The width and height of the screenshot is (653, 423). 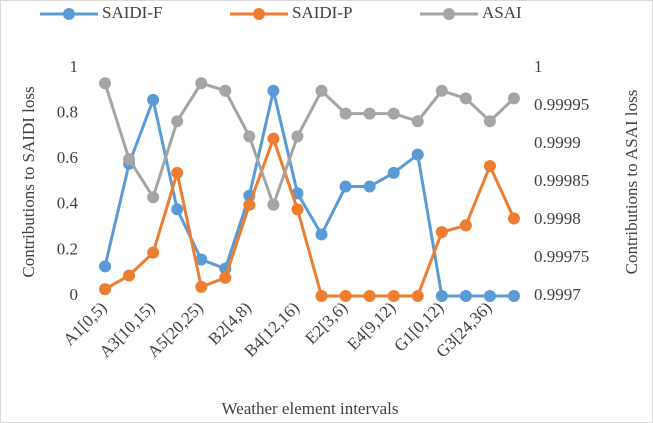 What do you see at coordinates (74, 66) in the screenshot?
I see `y-tick-label: 1` at bounding box center [74, 66].